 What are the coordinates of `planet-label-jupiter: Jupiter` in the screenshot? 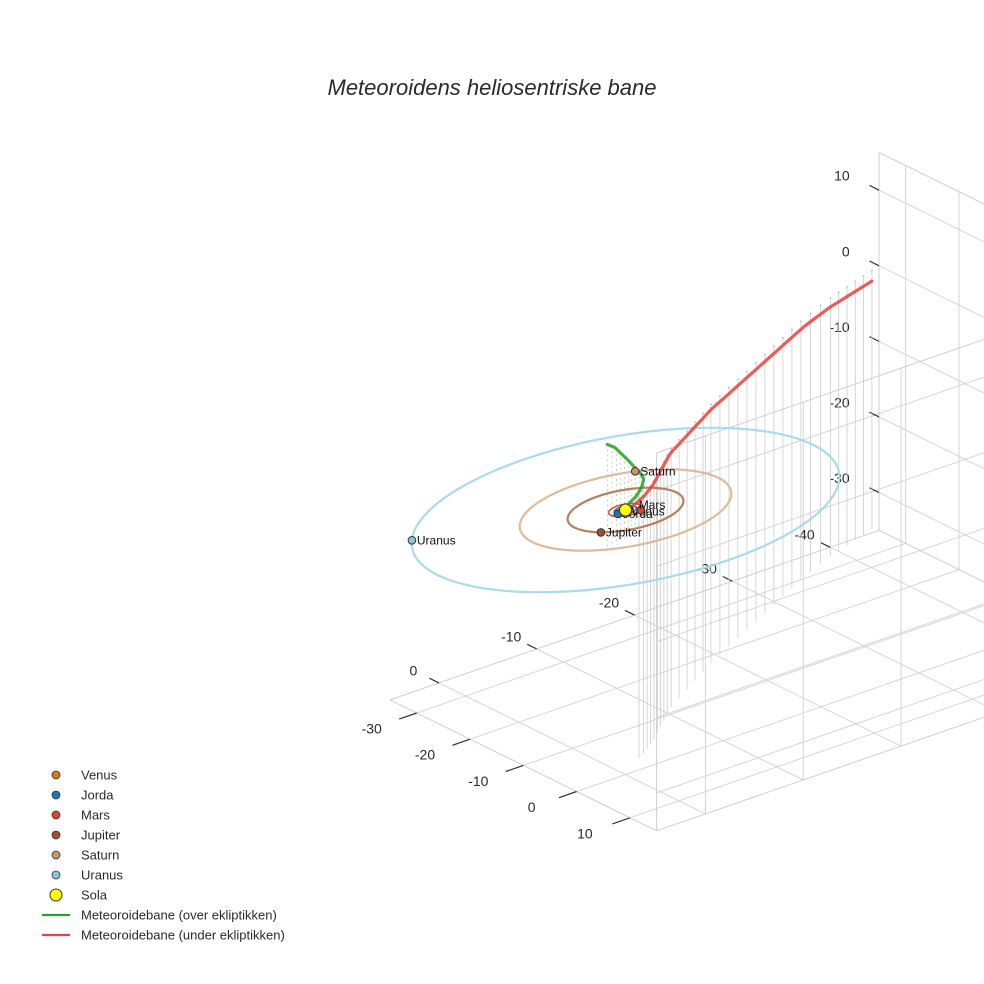 It's located at (624, 532).